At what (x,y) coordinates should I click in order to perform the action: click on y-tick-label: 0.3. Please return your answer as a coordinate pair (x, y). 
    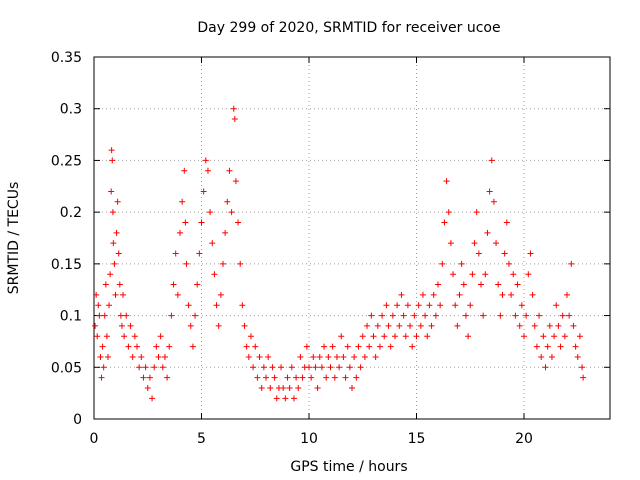
    Looking at the image, I should click on (71, 110).